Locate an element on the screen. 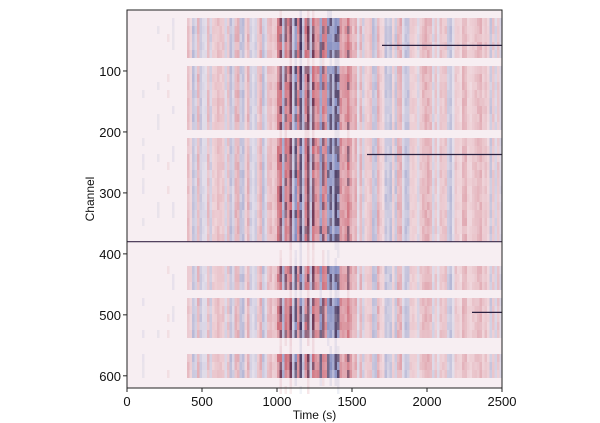 The height and width of the screenshot is (423, 600). y-tick-label-400: 400 is located at coordinates (110, 254).